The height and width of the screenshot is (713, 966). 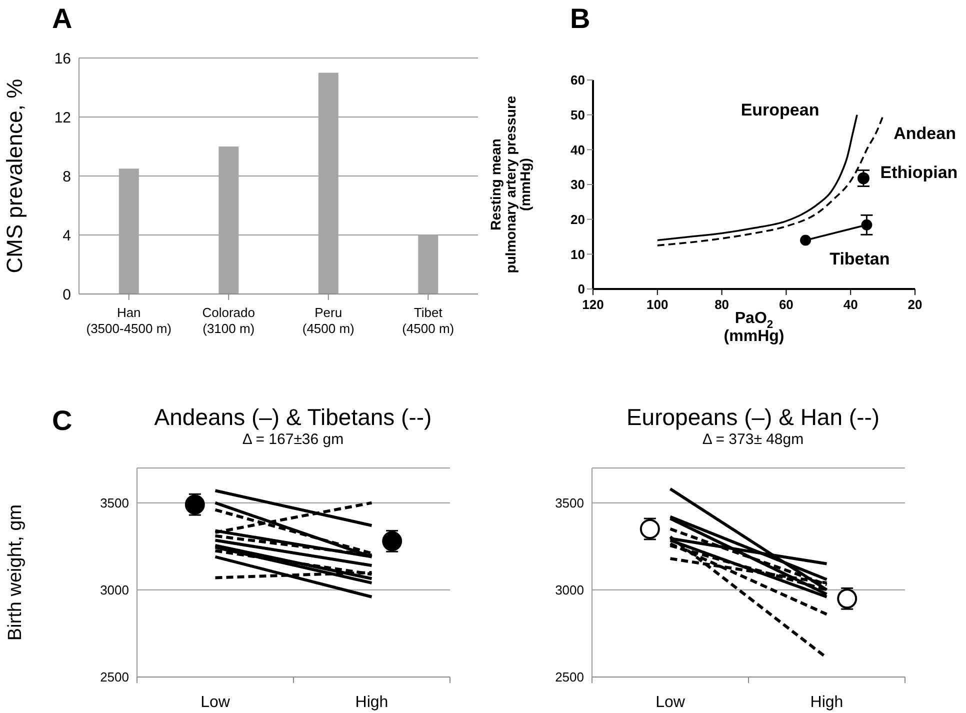 What do you see at coordinates (293, 417) in the screenshot?
I see `chart-title: Andeans (–) & Tibetans (--)` at bounding box center [293, 417].